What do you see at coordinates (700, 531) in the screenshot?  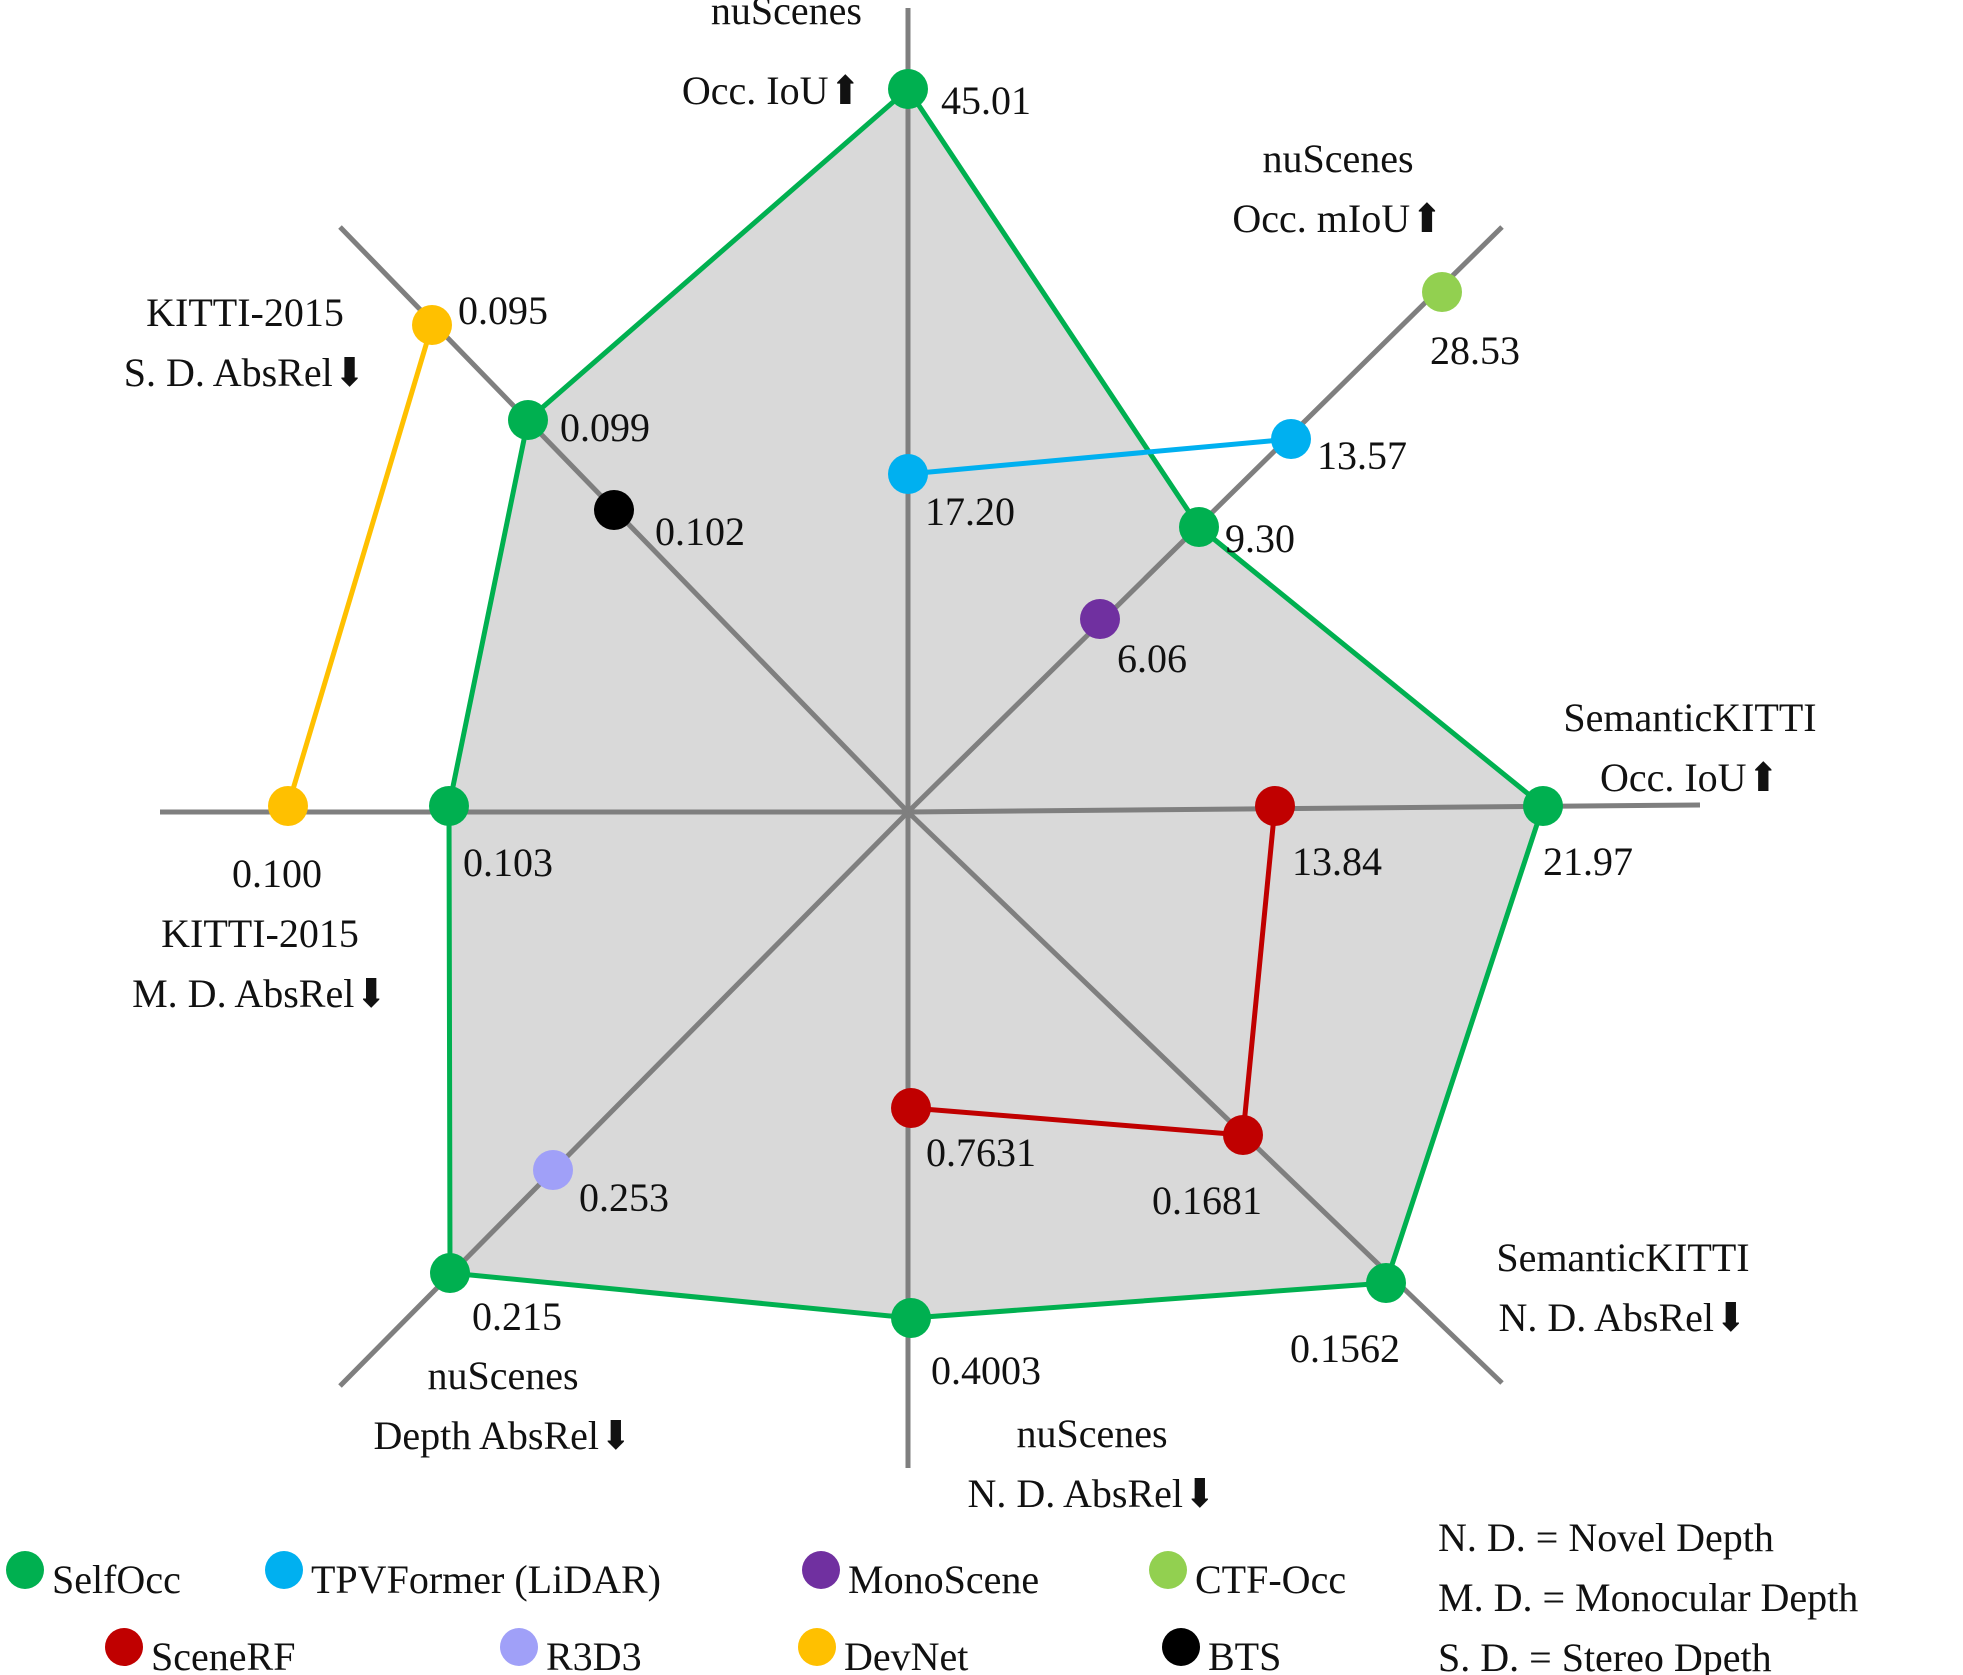 I see `bts-value-label: 0.102` at bounding box center [700, 531].